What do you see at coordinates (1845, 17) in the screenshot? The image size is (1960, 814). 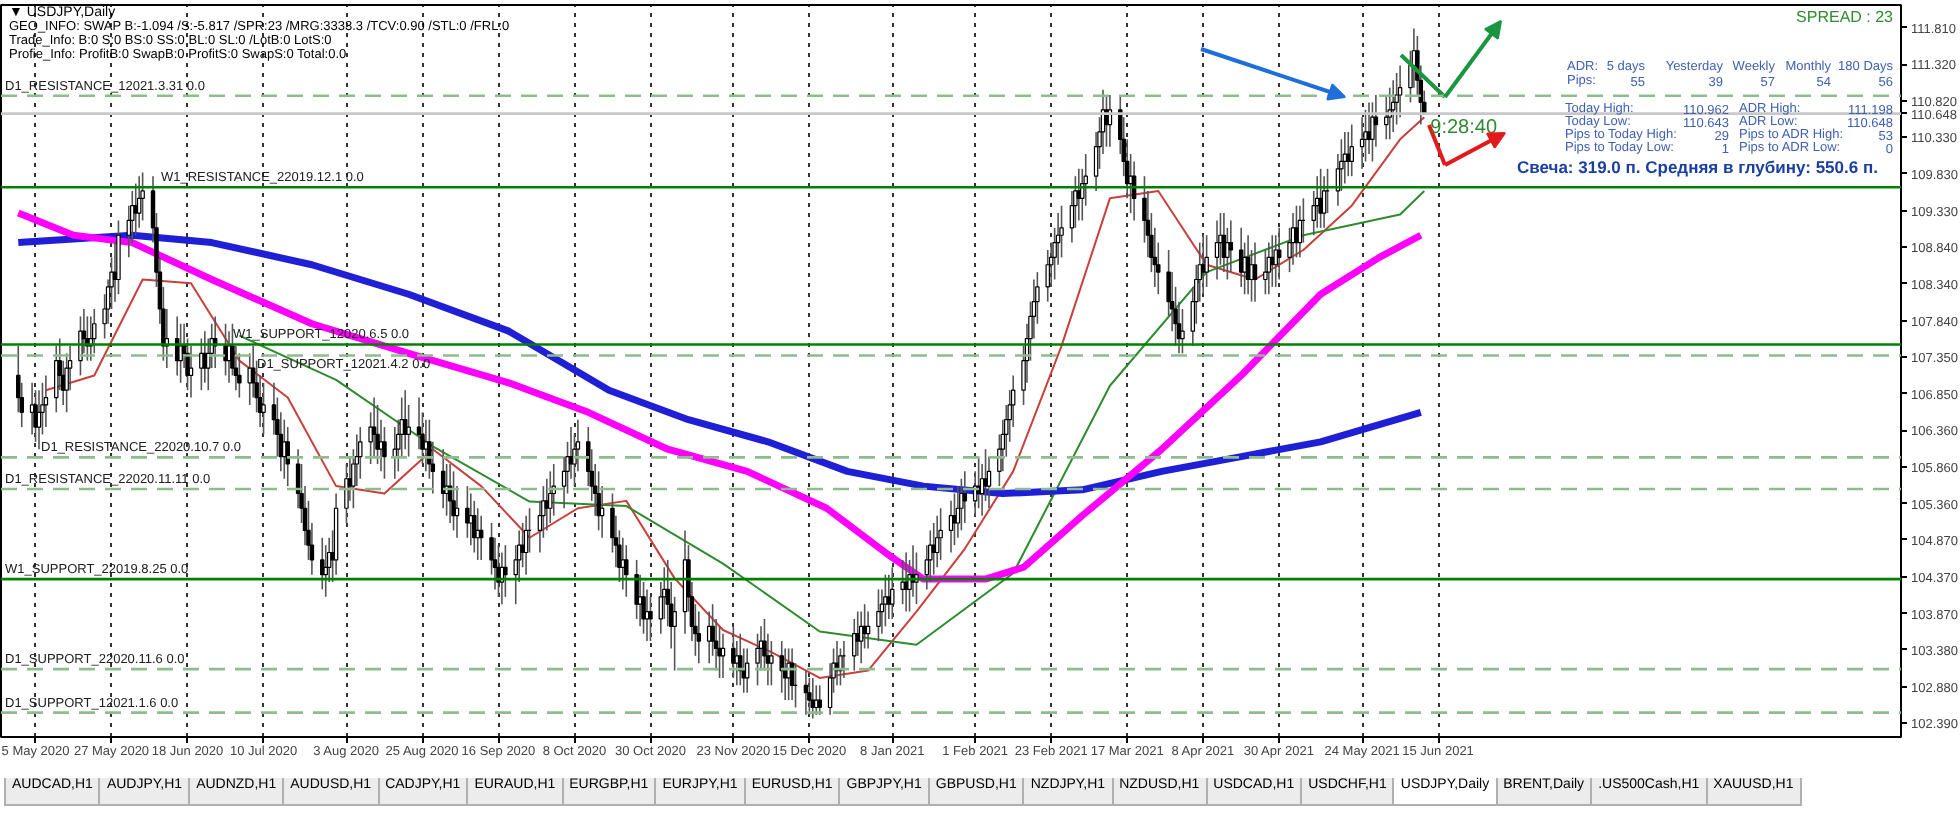 I see `annotation: SPREAD : 23` at bounding box center [1845, 17].